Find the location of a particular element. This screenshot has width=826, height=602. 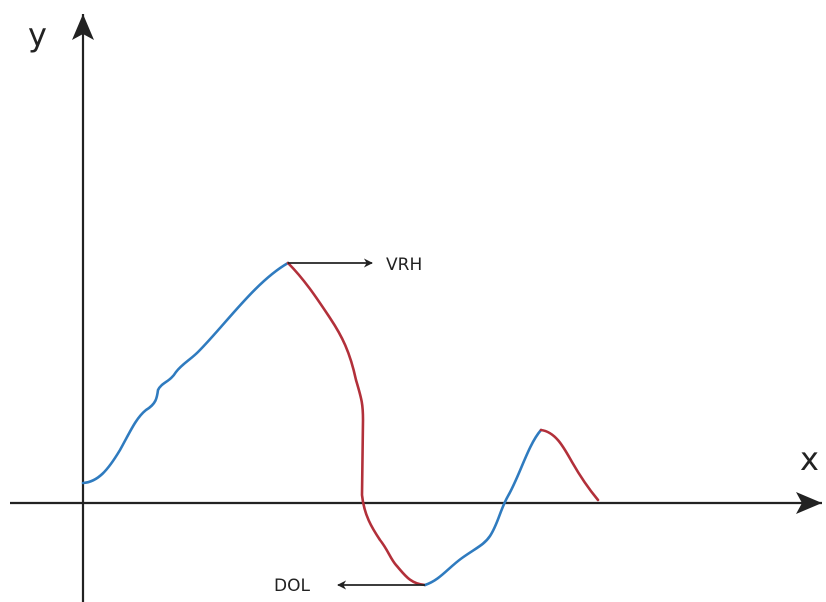

y-axis-label: y is located at coordinates (37, 35).